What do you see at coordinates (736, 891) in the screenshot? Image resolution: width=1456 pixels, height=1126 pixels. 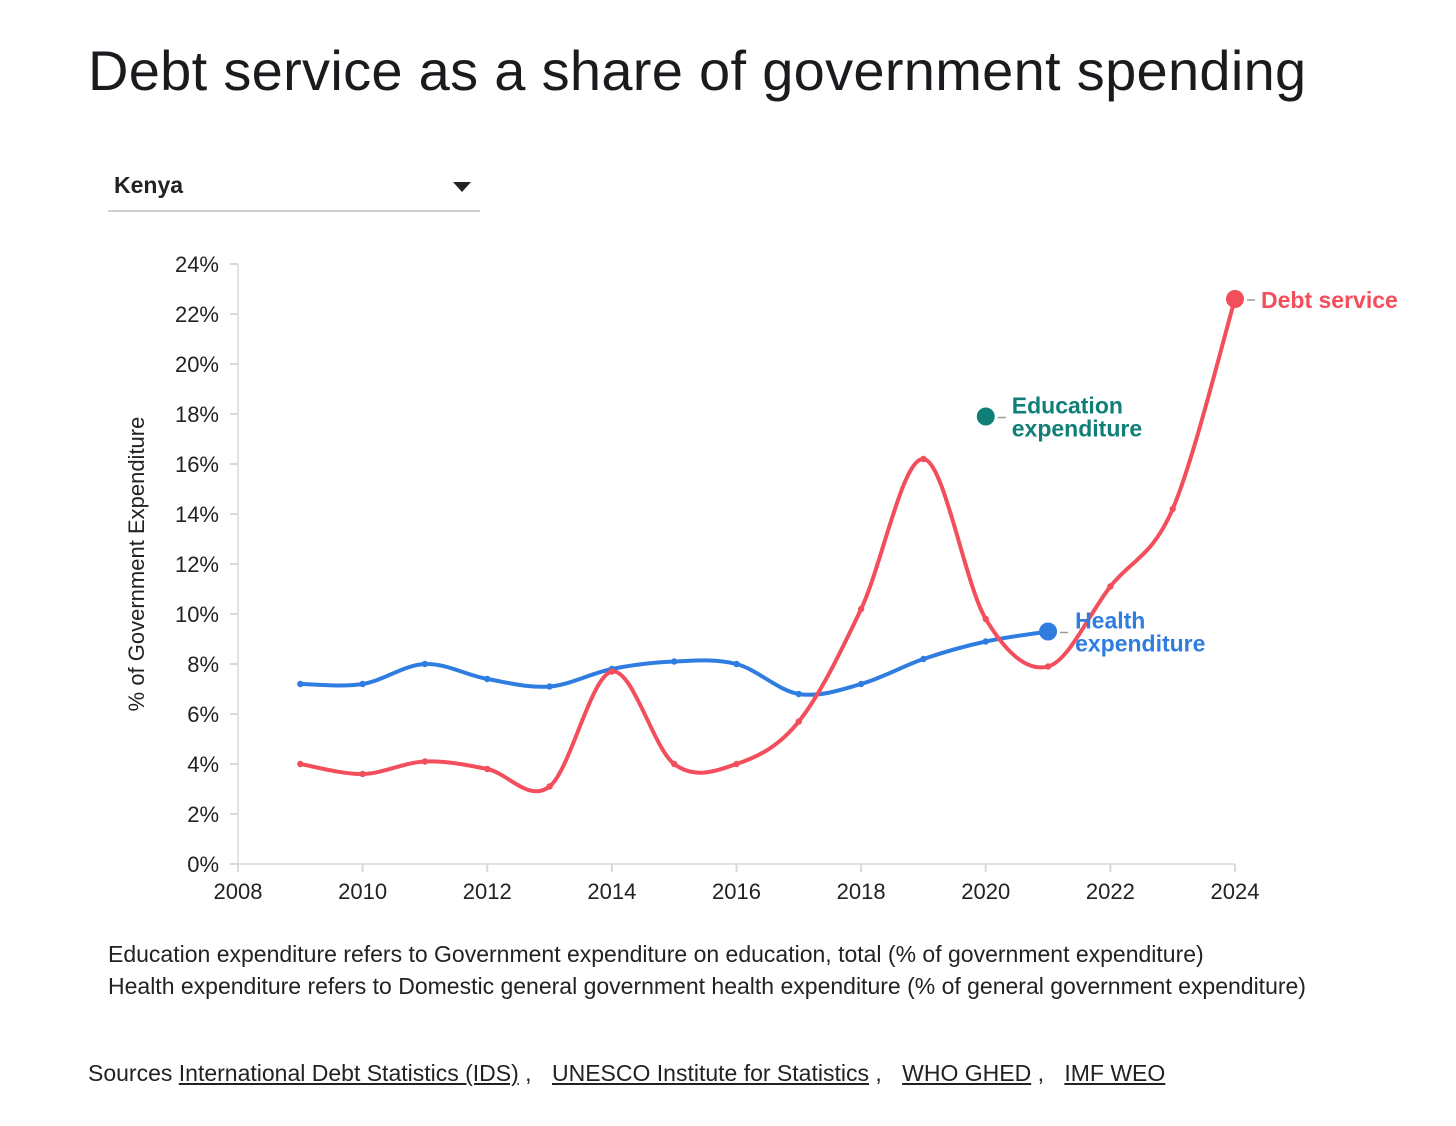 I see `x-tick-label: 2016` at bounding box center [736, 891].